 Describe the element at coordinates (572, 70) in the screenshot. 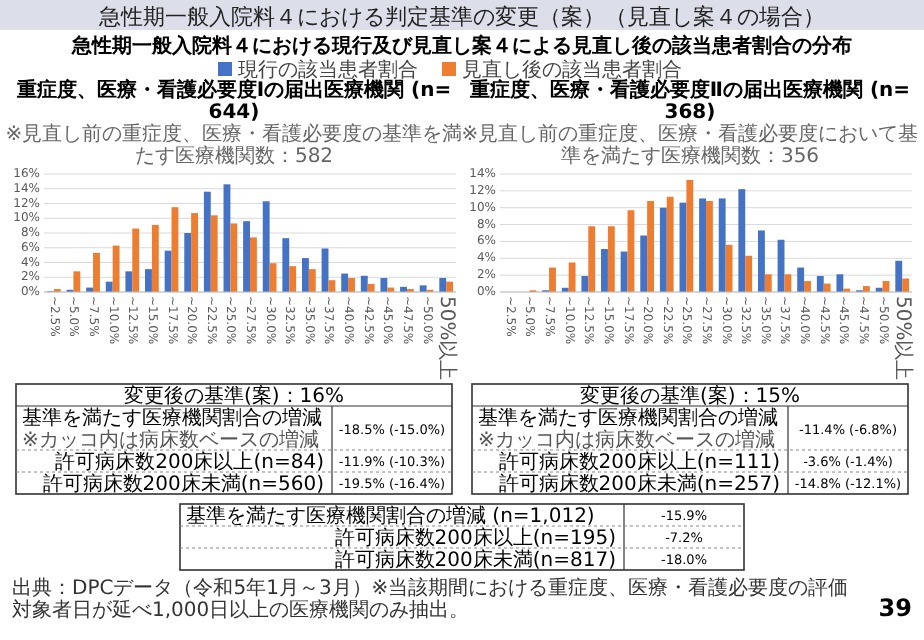

I see `legend-label: 見直し後の該当患者割合` at that location.